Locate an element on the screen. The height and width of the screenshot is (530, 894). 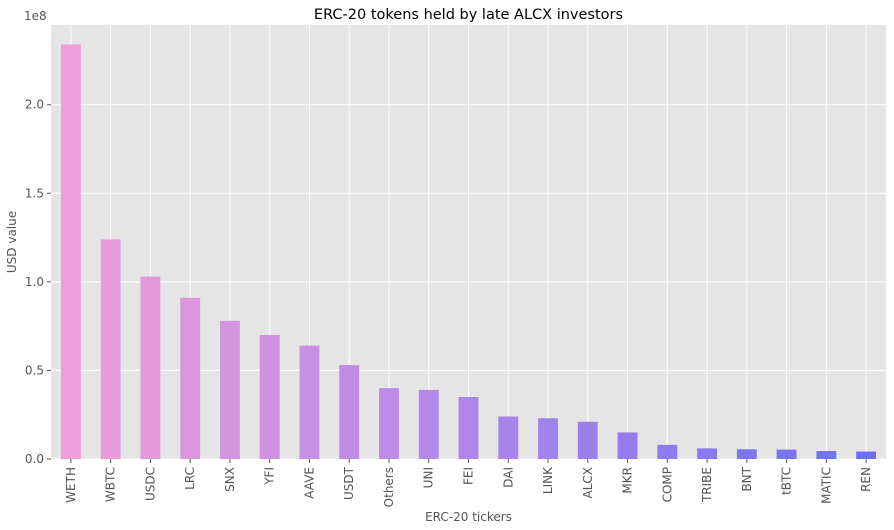
bar-alcx is located at coordinates (587, 440).